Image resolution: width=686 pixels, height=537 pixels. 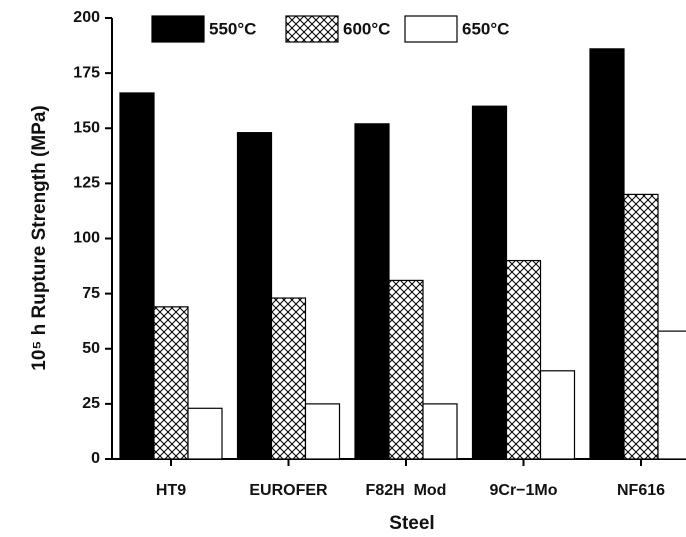 I want to click on x-axis-label: Steel, so click(x=411, y=523).